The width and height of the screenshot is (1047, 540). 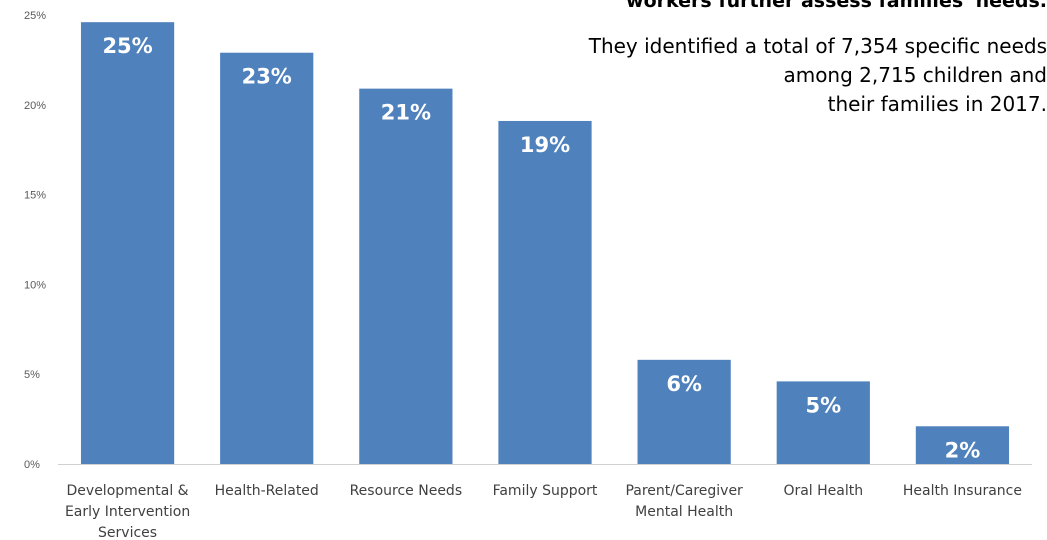 I want to click on y-tick-label: 10%, so click(x=35, y=285).